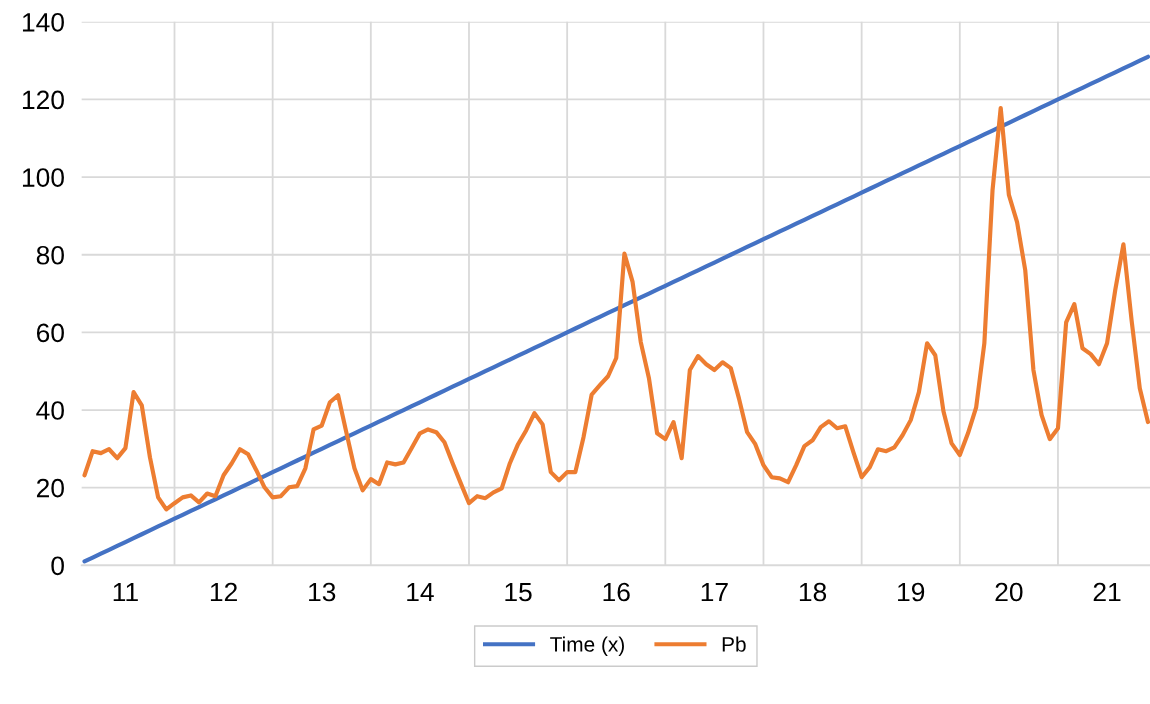 The width and height of the screenshot is (1150, 704). I want to click on x-tick-label: 12, so click(223, 592).